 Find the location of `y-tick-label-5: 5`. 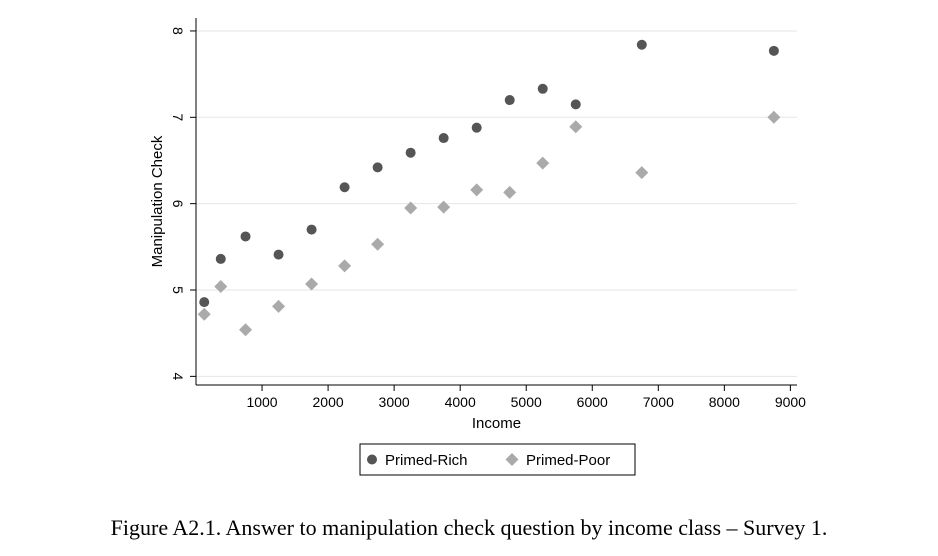

y-tick-label-5: 5 is located at coordinates (178, 290).